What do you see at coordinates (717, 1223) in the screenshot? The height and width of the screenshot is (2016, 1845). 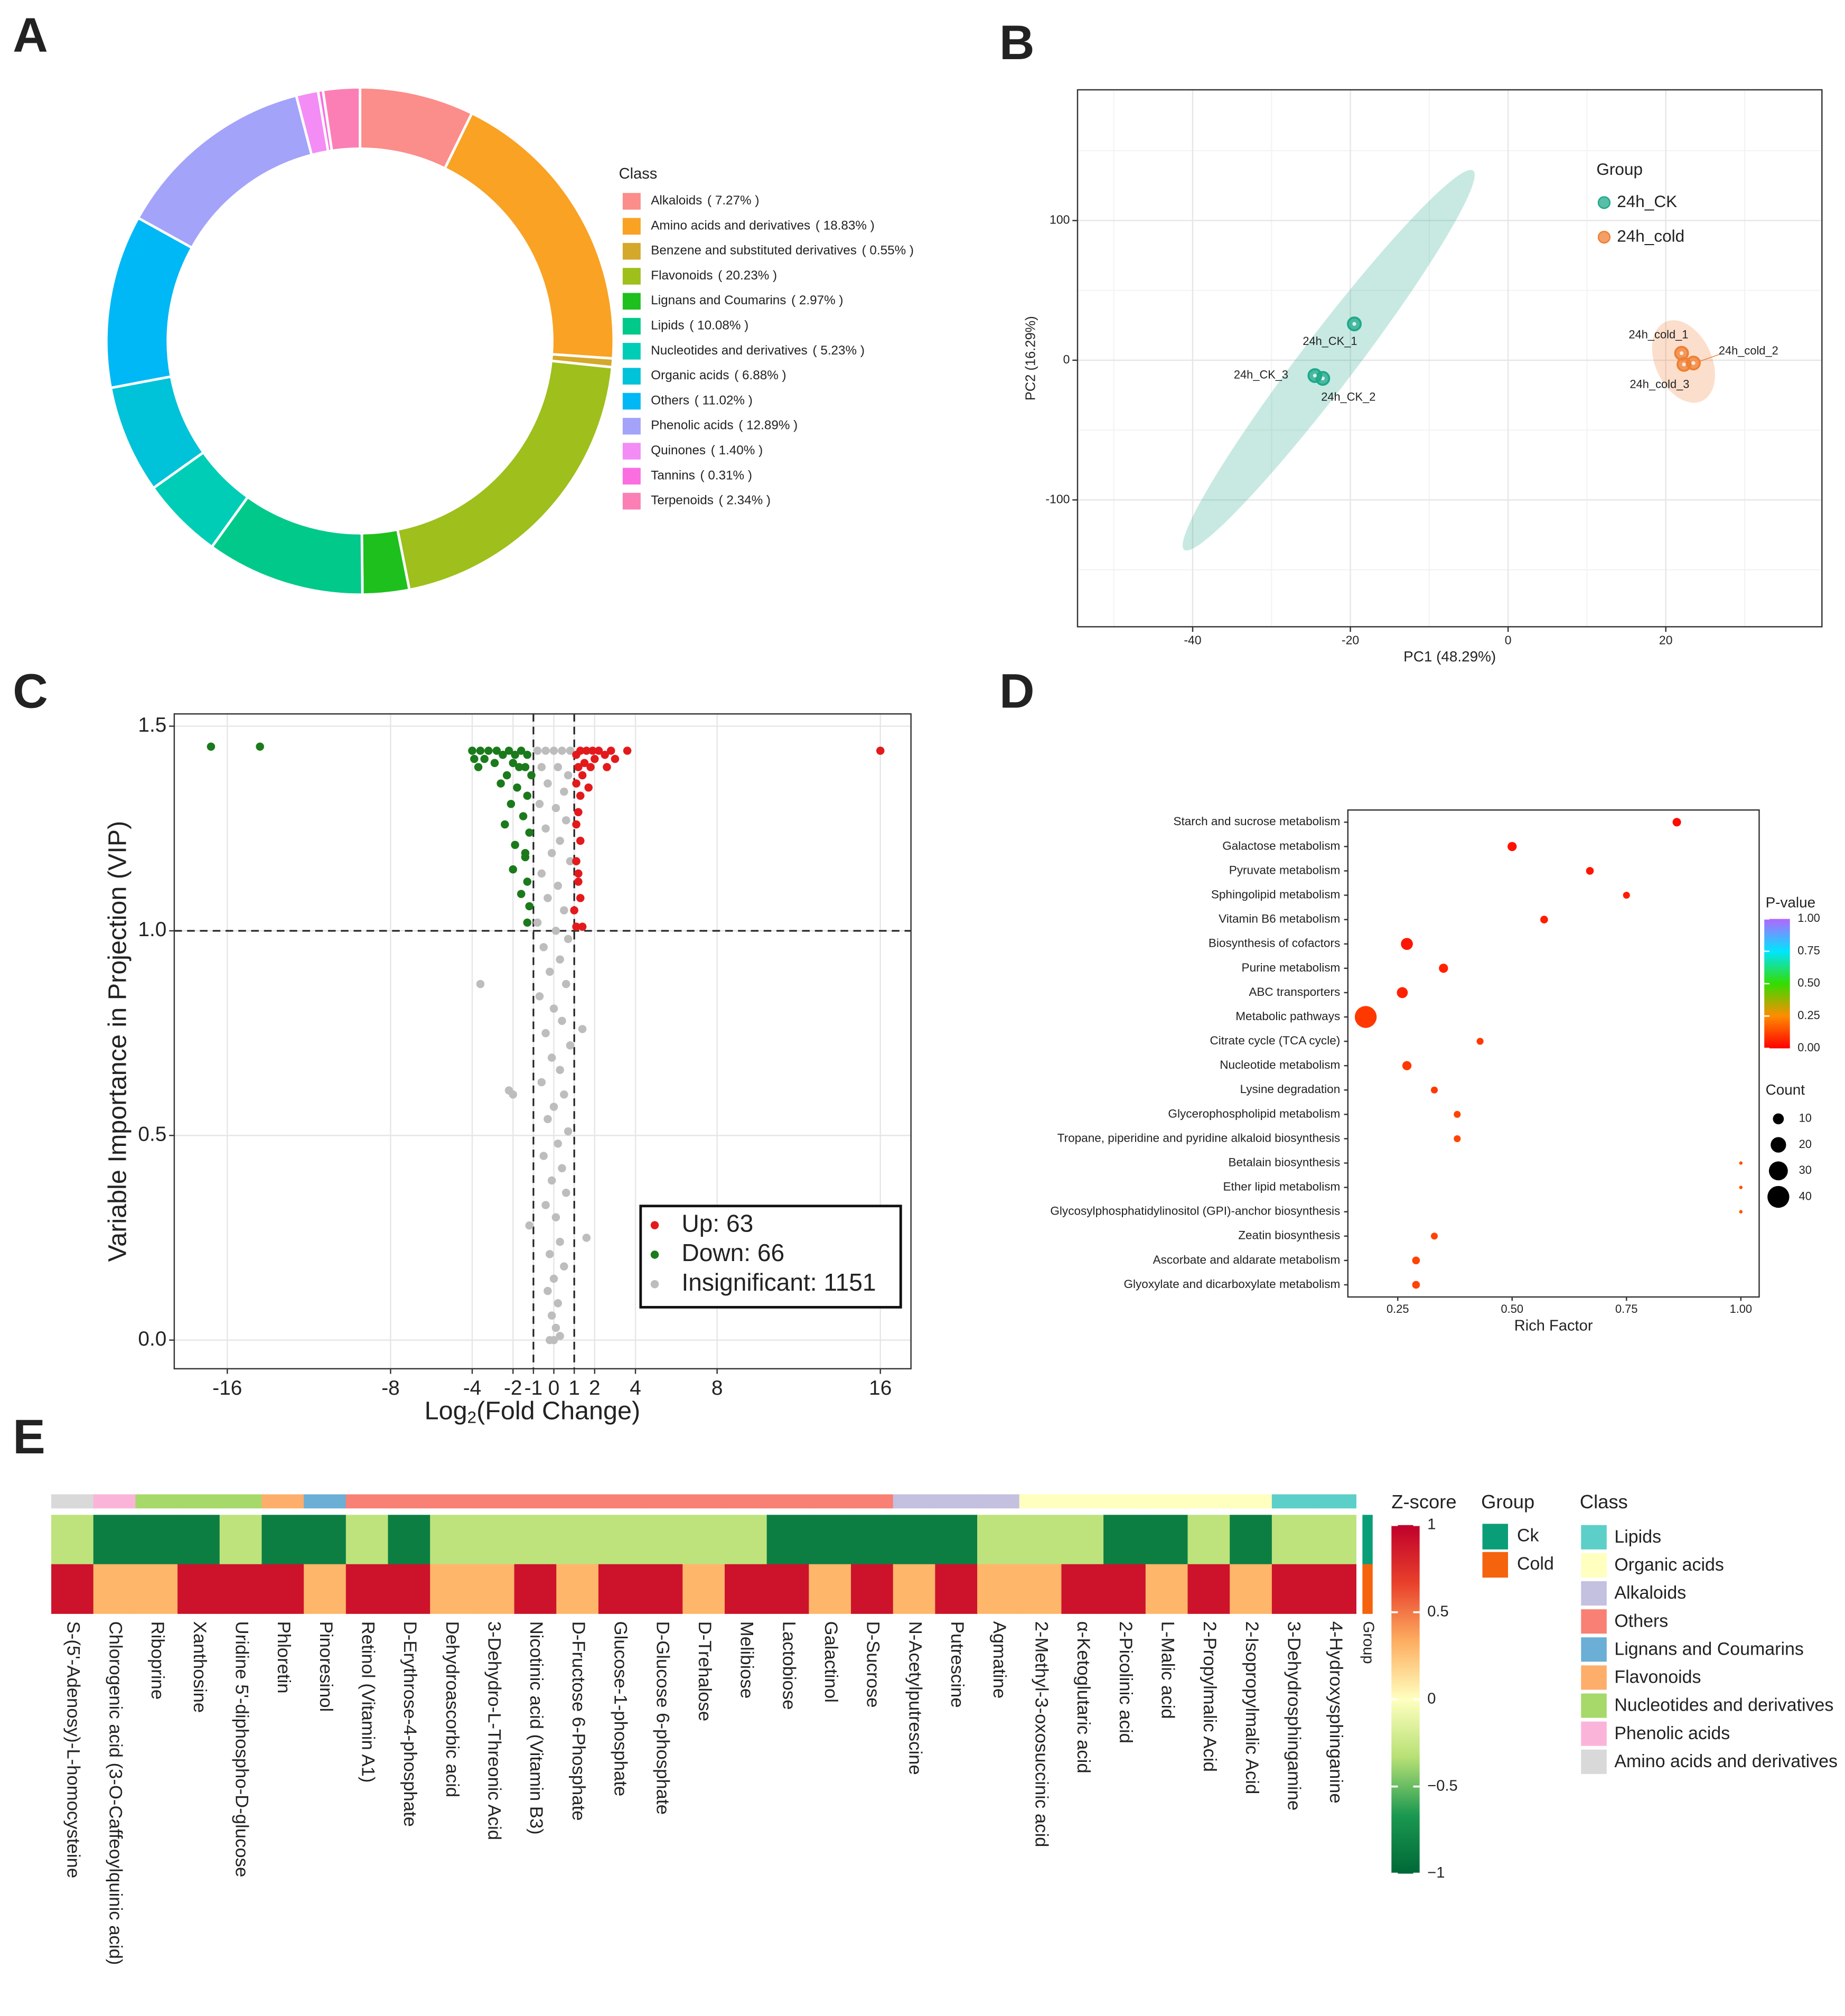 I see `legend-label: Up: 63` at bounding box center [717, 1223].